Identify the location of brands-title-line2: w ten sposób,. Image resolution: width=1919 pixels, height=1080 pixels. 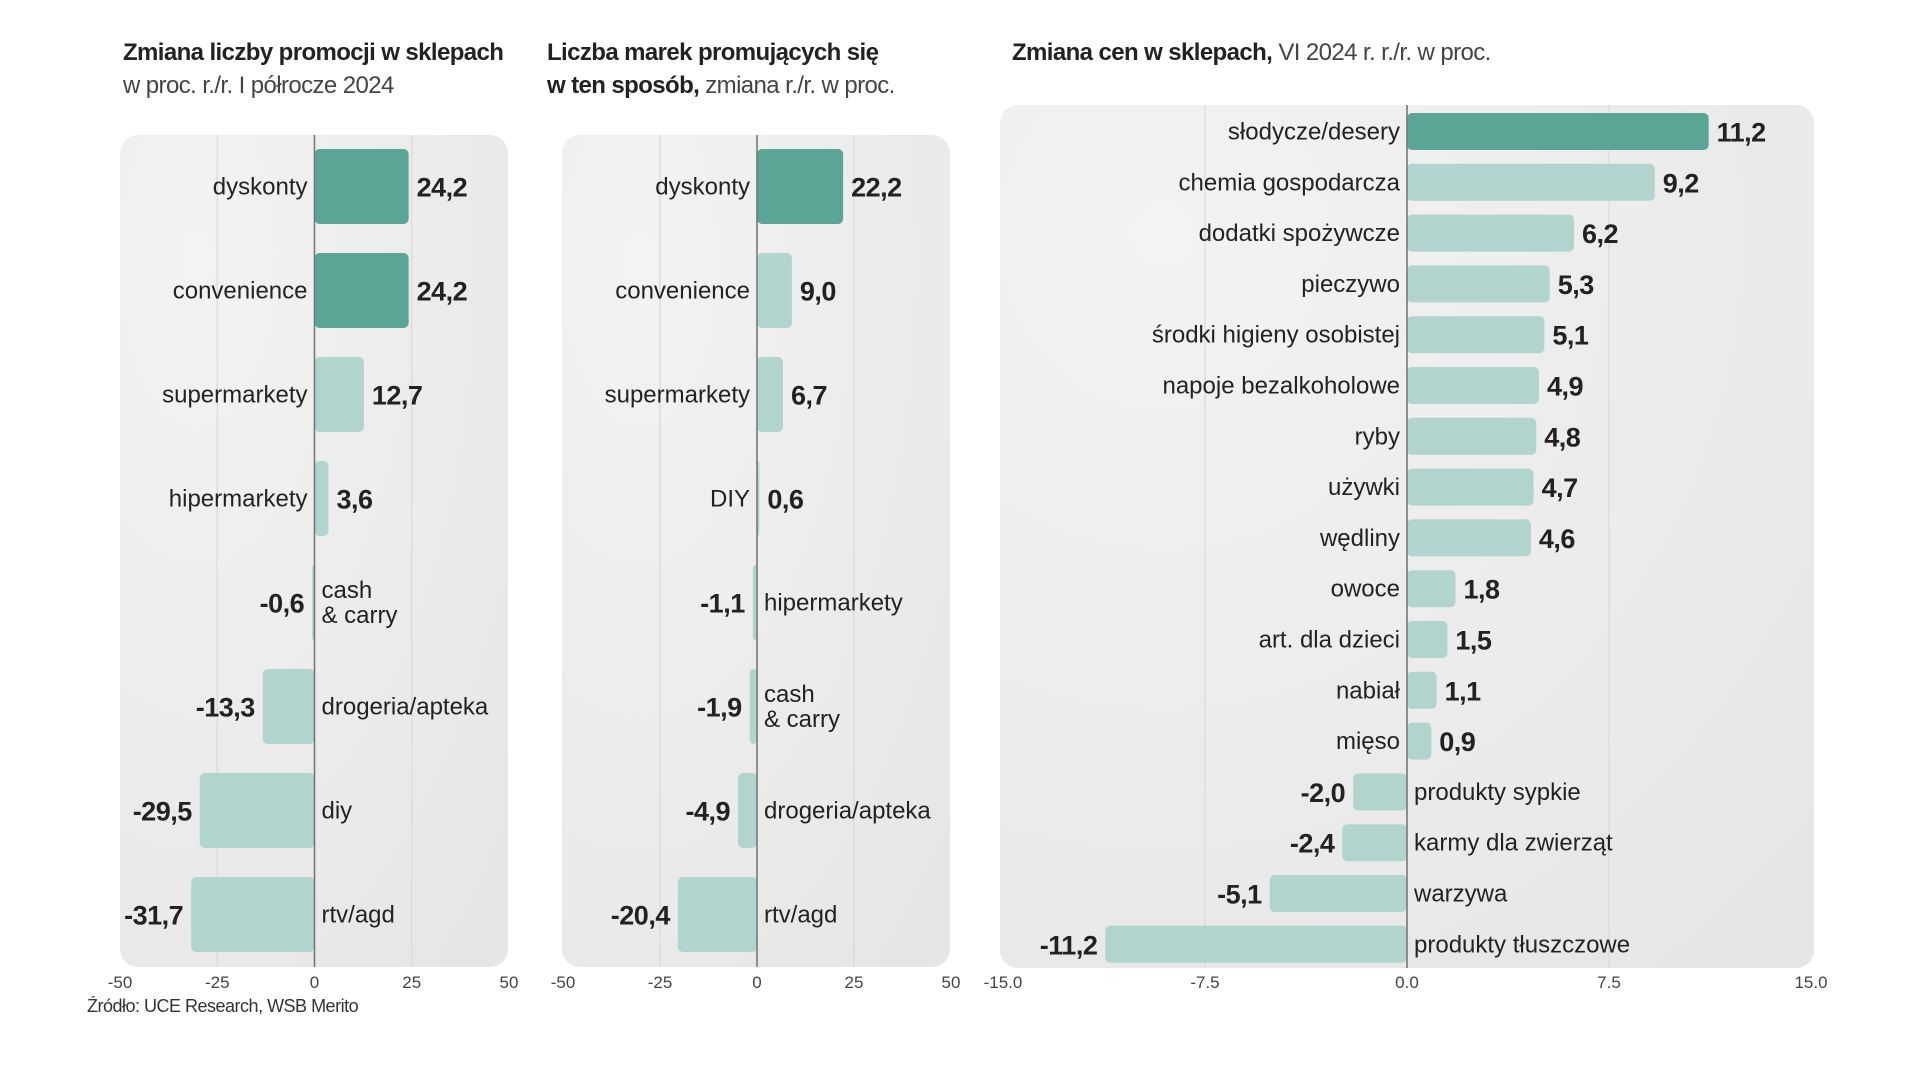
(623, 85).